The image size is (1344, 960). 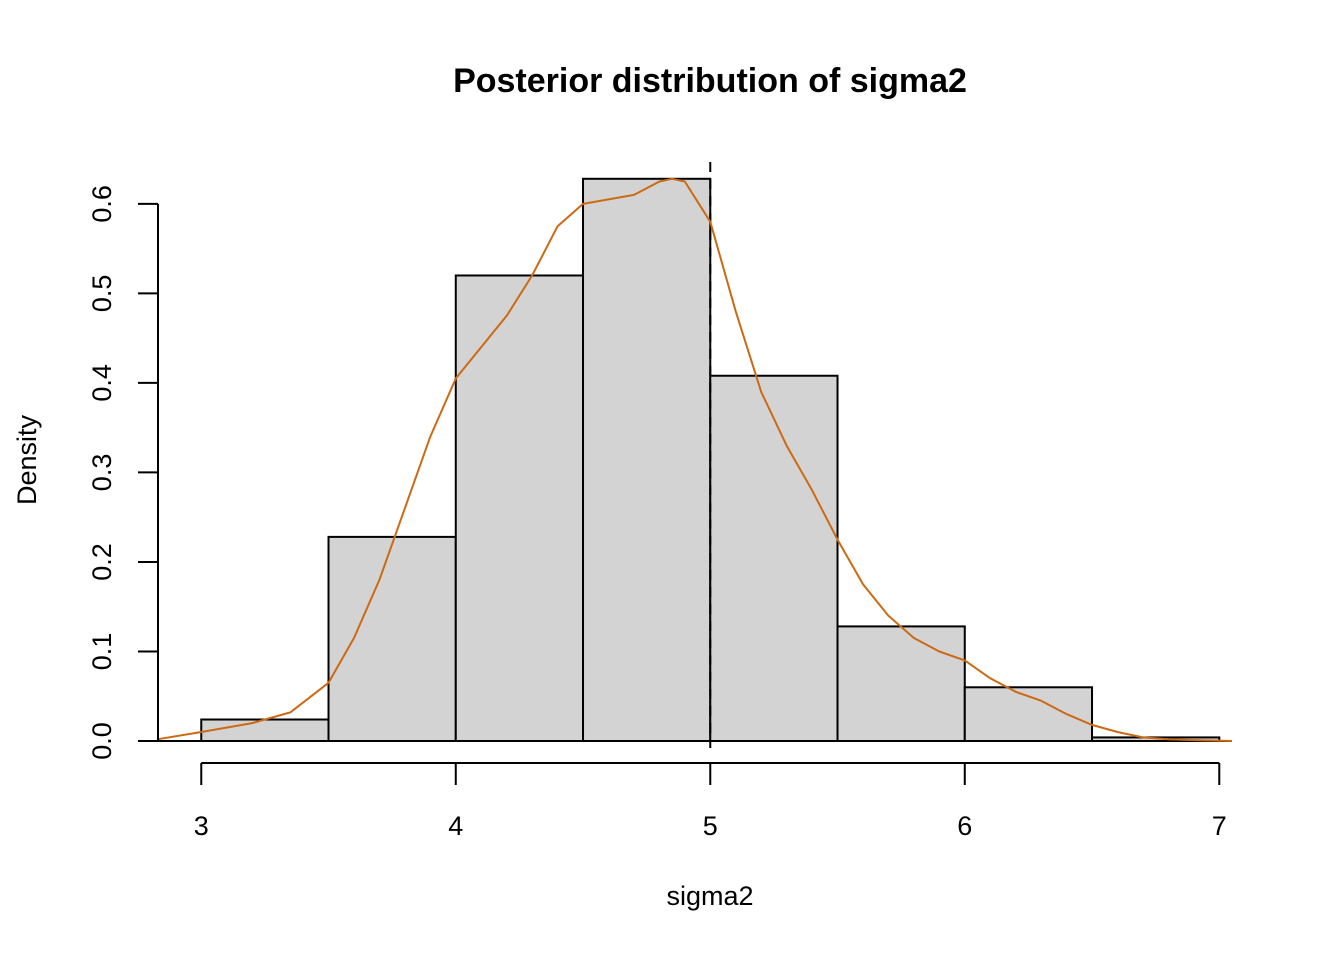 What do you see at coordinates (27, 459) in the screenshot?
I see `y-axis-label: Density` at bounding box center [27, 459].